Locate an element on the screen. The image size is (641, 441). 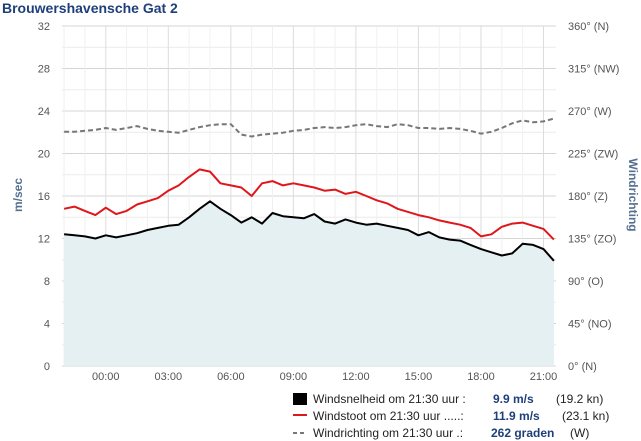
legend-value-windsnelheid: 9.9 m/s is located at coordinates (513, 399).